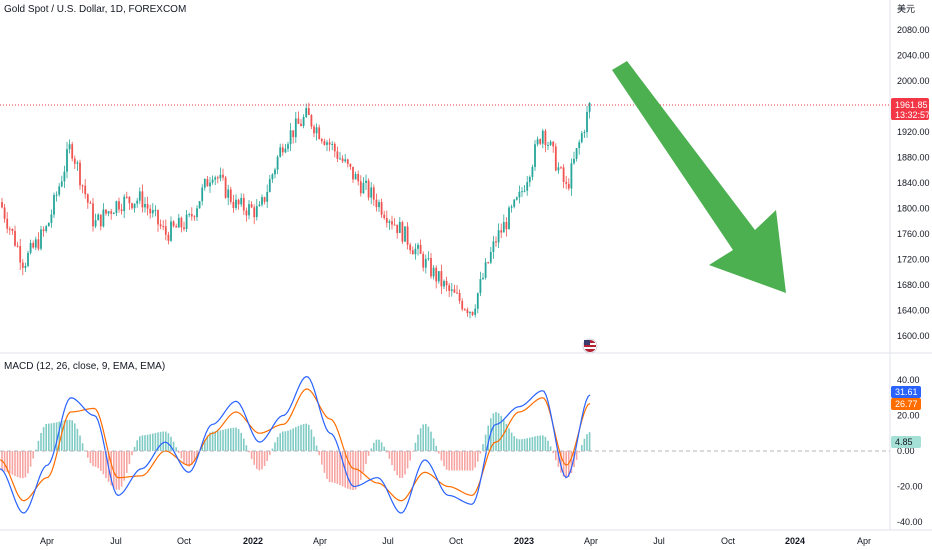  I want to click on signal-line, so click(295, 445).